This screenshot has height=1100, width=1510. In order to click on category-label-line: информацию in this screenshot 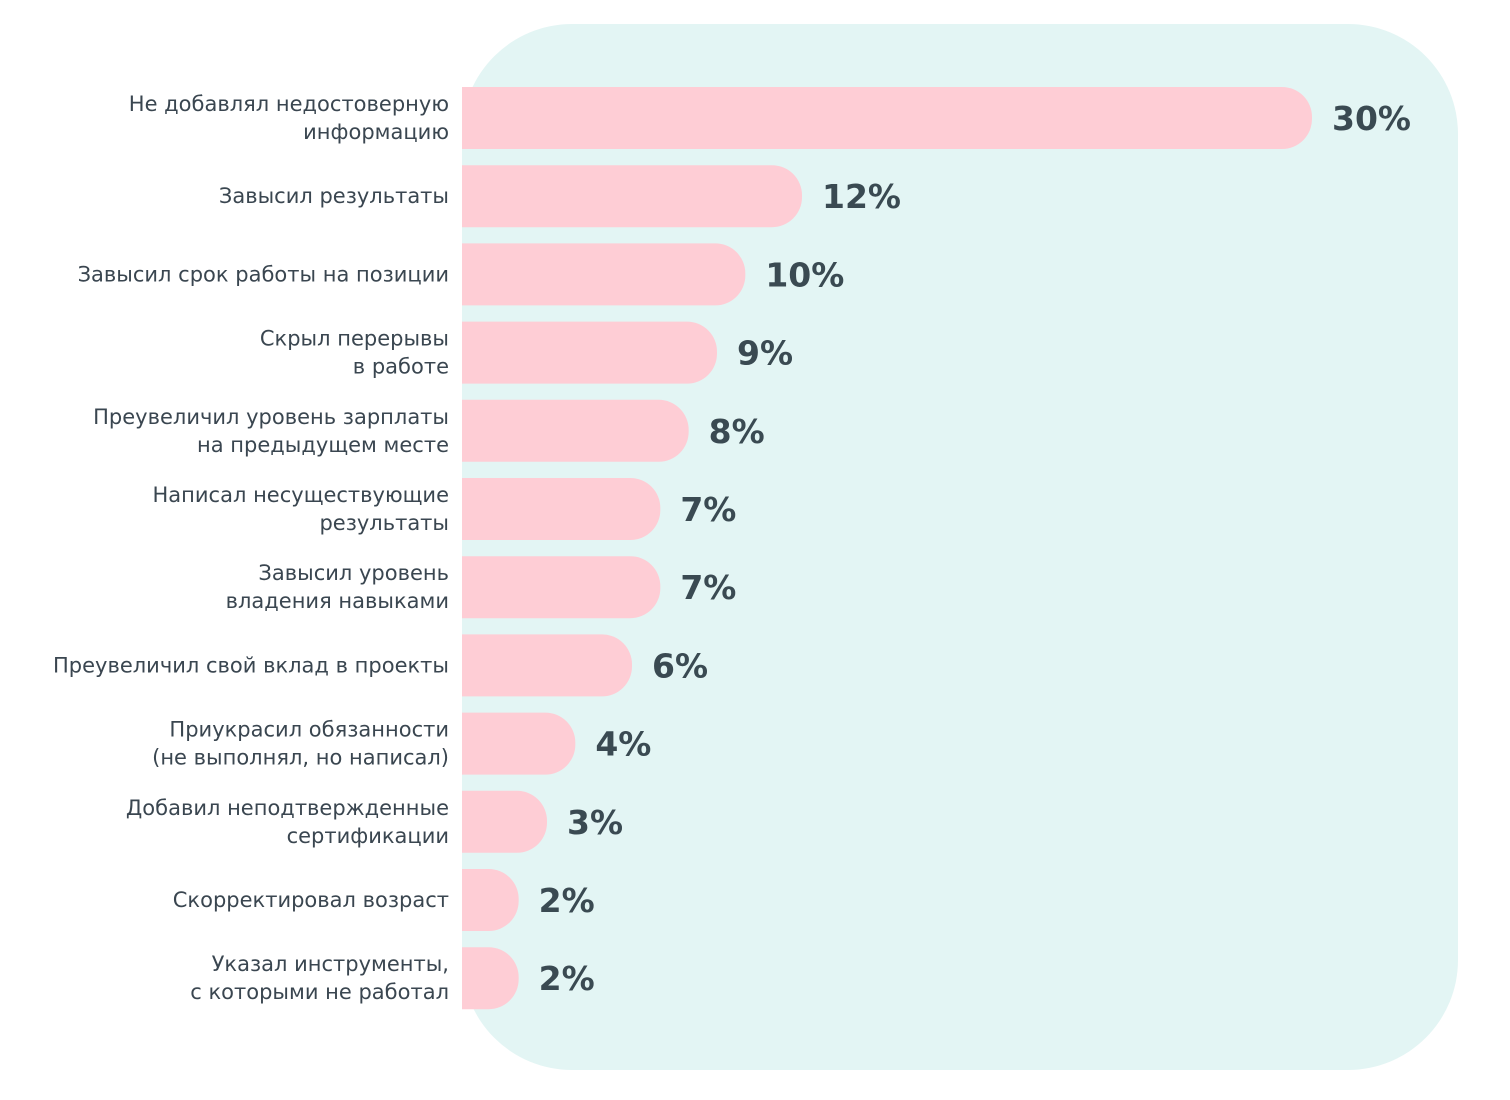, I will do `click(376, 132)`.